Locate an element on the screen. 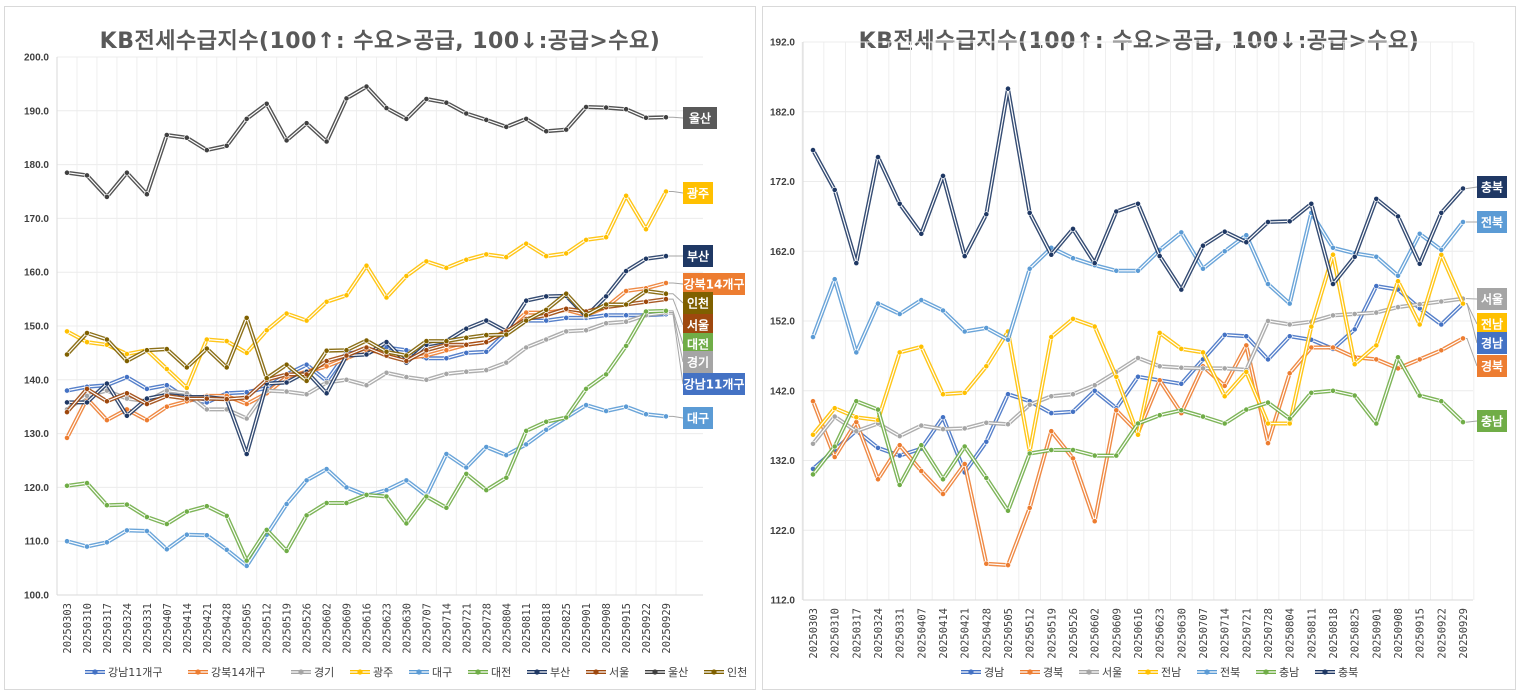 The height and width of the screenshot is (697, 1520). legend-item: 서울 is located at coordinates (607, 672).